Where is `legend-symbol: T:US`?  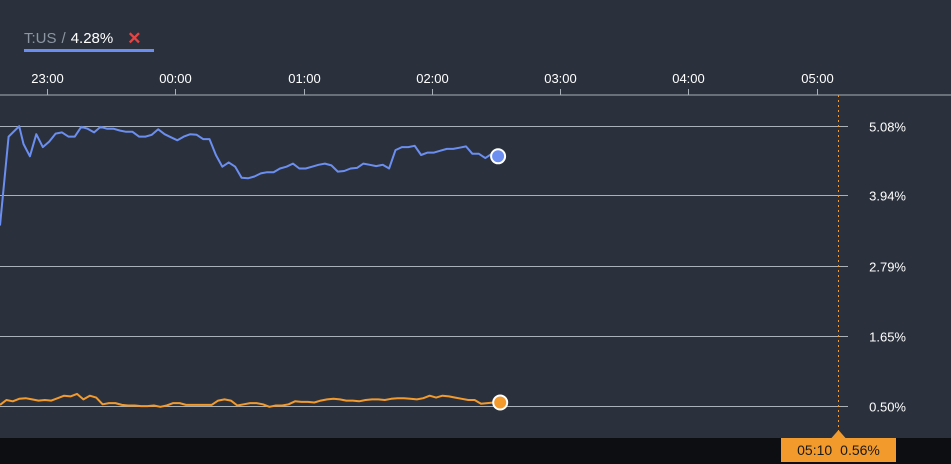 legend-symbol: T:US is located at coordinates (40, 38).